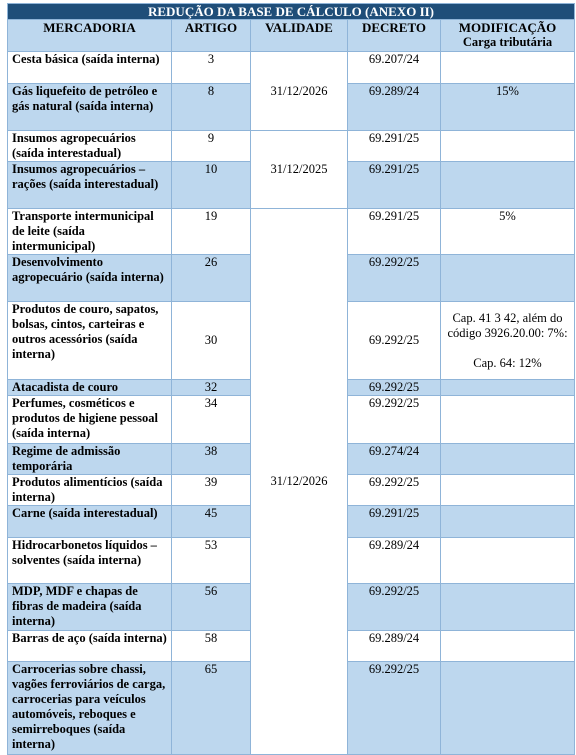  I want to click on modificacao-cell: 15%, so click(507, 107).